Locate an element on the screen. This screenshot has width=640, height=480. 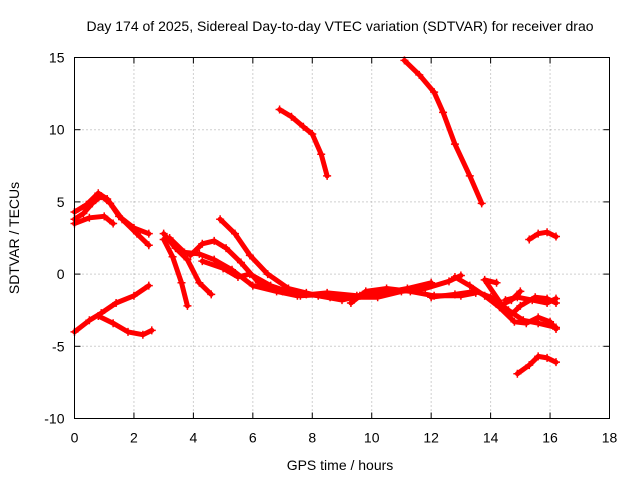
x-tick-label: 4 is located at coordinates (193, 438).